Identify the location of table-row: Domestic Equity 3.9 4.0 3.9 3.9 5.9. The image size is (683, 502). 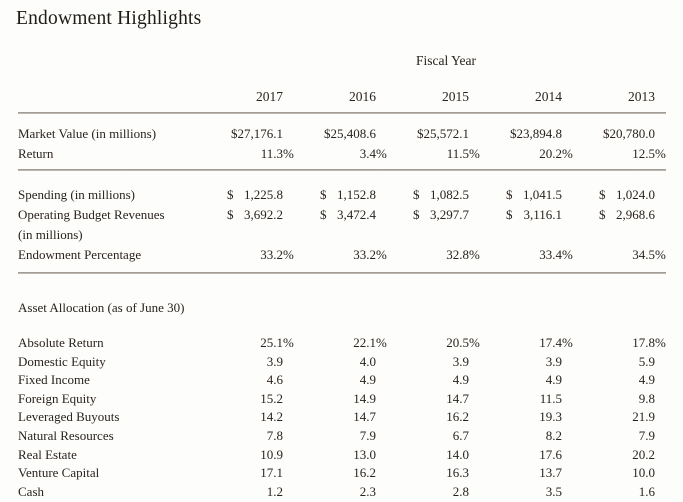
(336, 362).